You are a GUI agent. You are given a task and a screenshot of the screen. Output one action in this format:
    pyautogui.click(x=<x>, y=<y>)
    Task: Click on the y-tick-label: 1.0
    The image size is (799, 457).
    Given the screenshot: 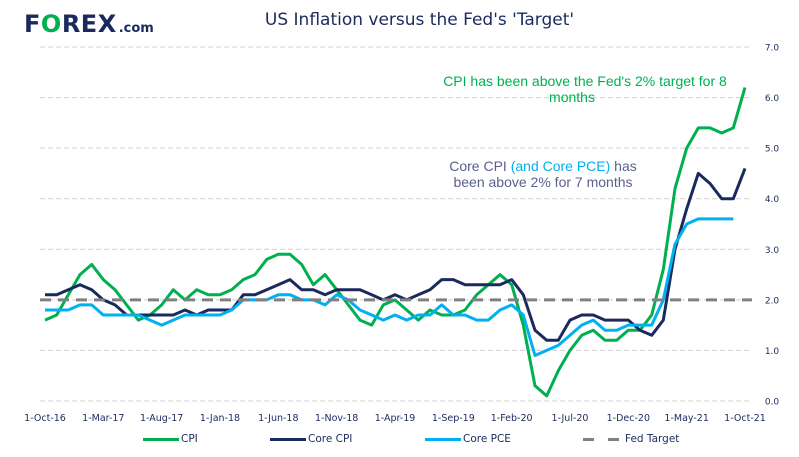 What is the action you would take?
    pyautogui.click(x=772, y=352)
    